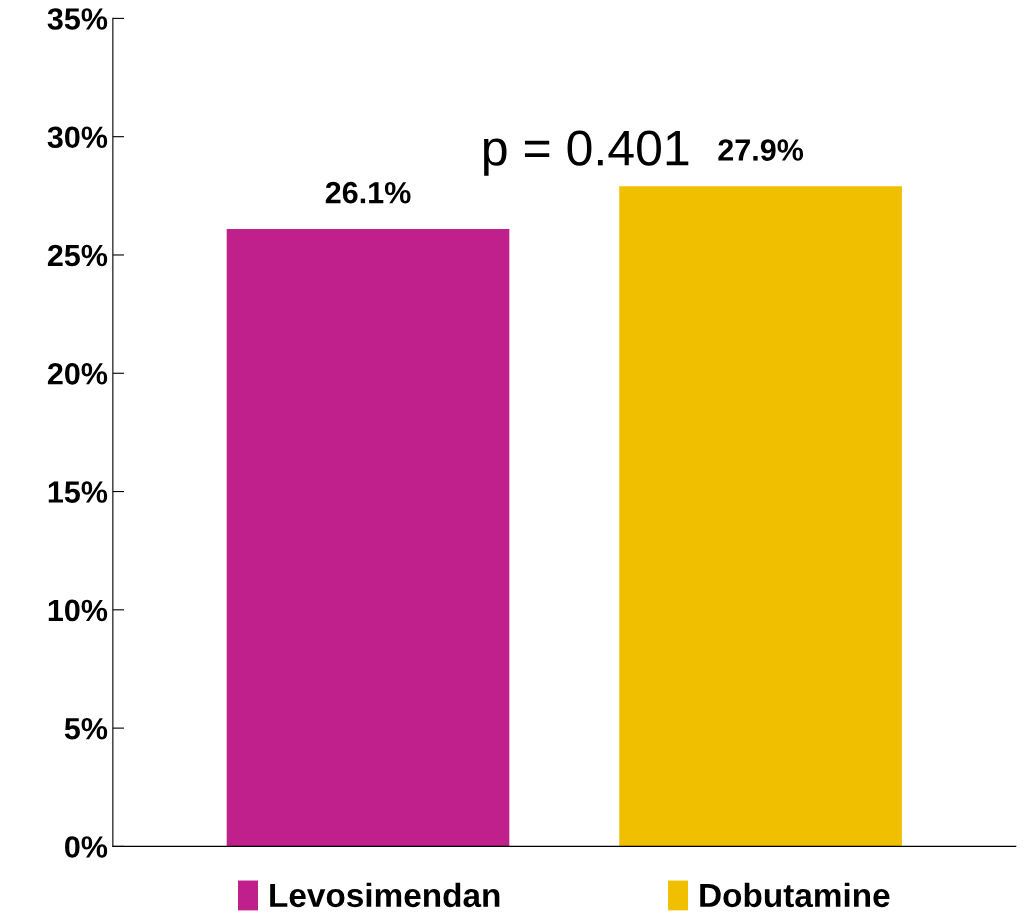 The height and width of the screenshot is (920, 1026). What do you see at coordinates (86, 847) in the screenshot?
I see `y-tick-label: 0%` at bounding box center [86, 847].